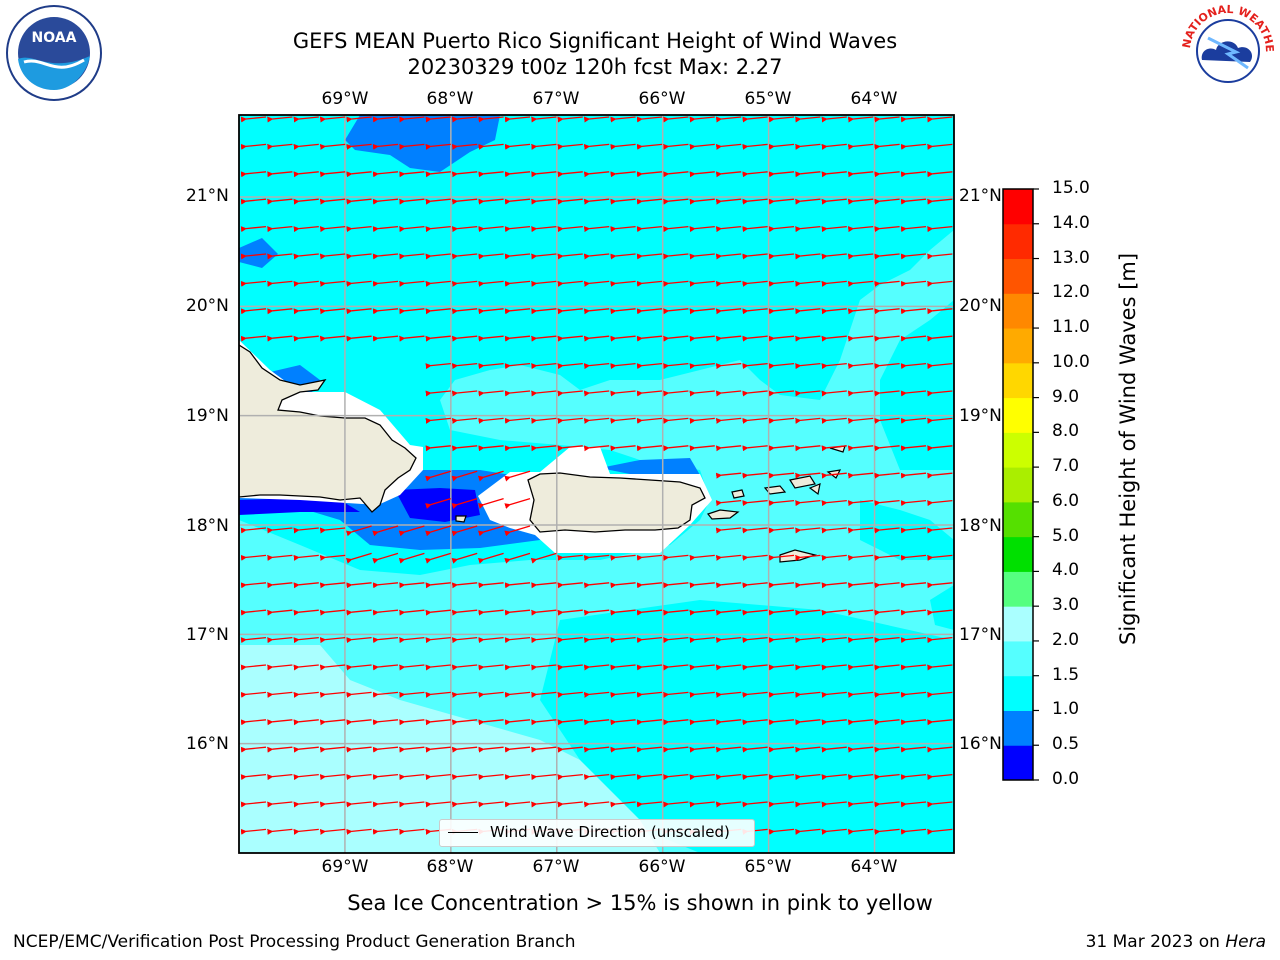 The height and width of the screenshot is (960, 1280). What do you see at coordinates (556, 867) in the screenshot?
I see `lon-label-bottom-67w: 67°W` at bounding box center [556, 867].